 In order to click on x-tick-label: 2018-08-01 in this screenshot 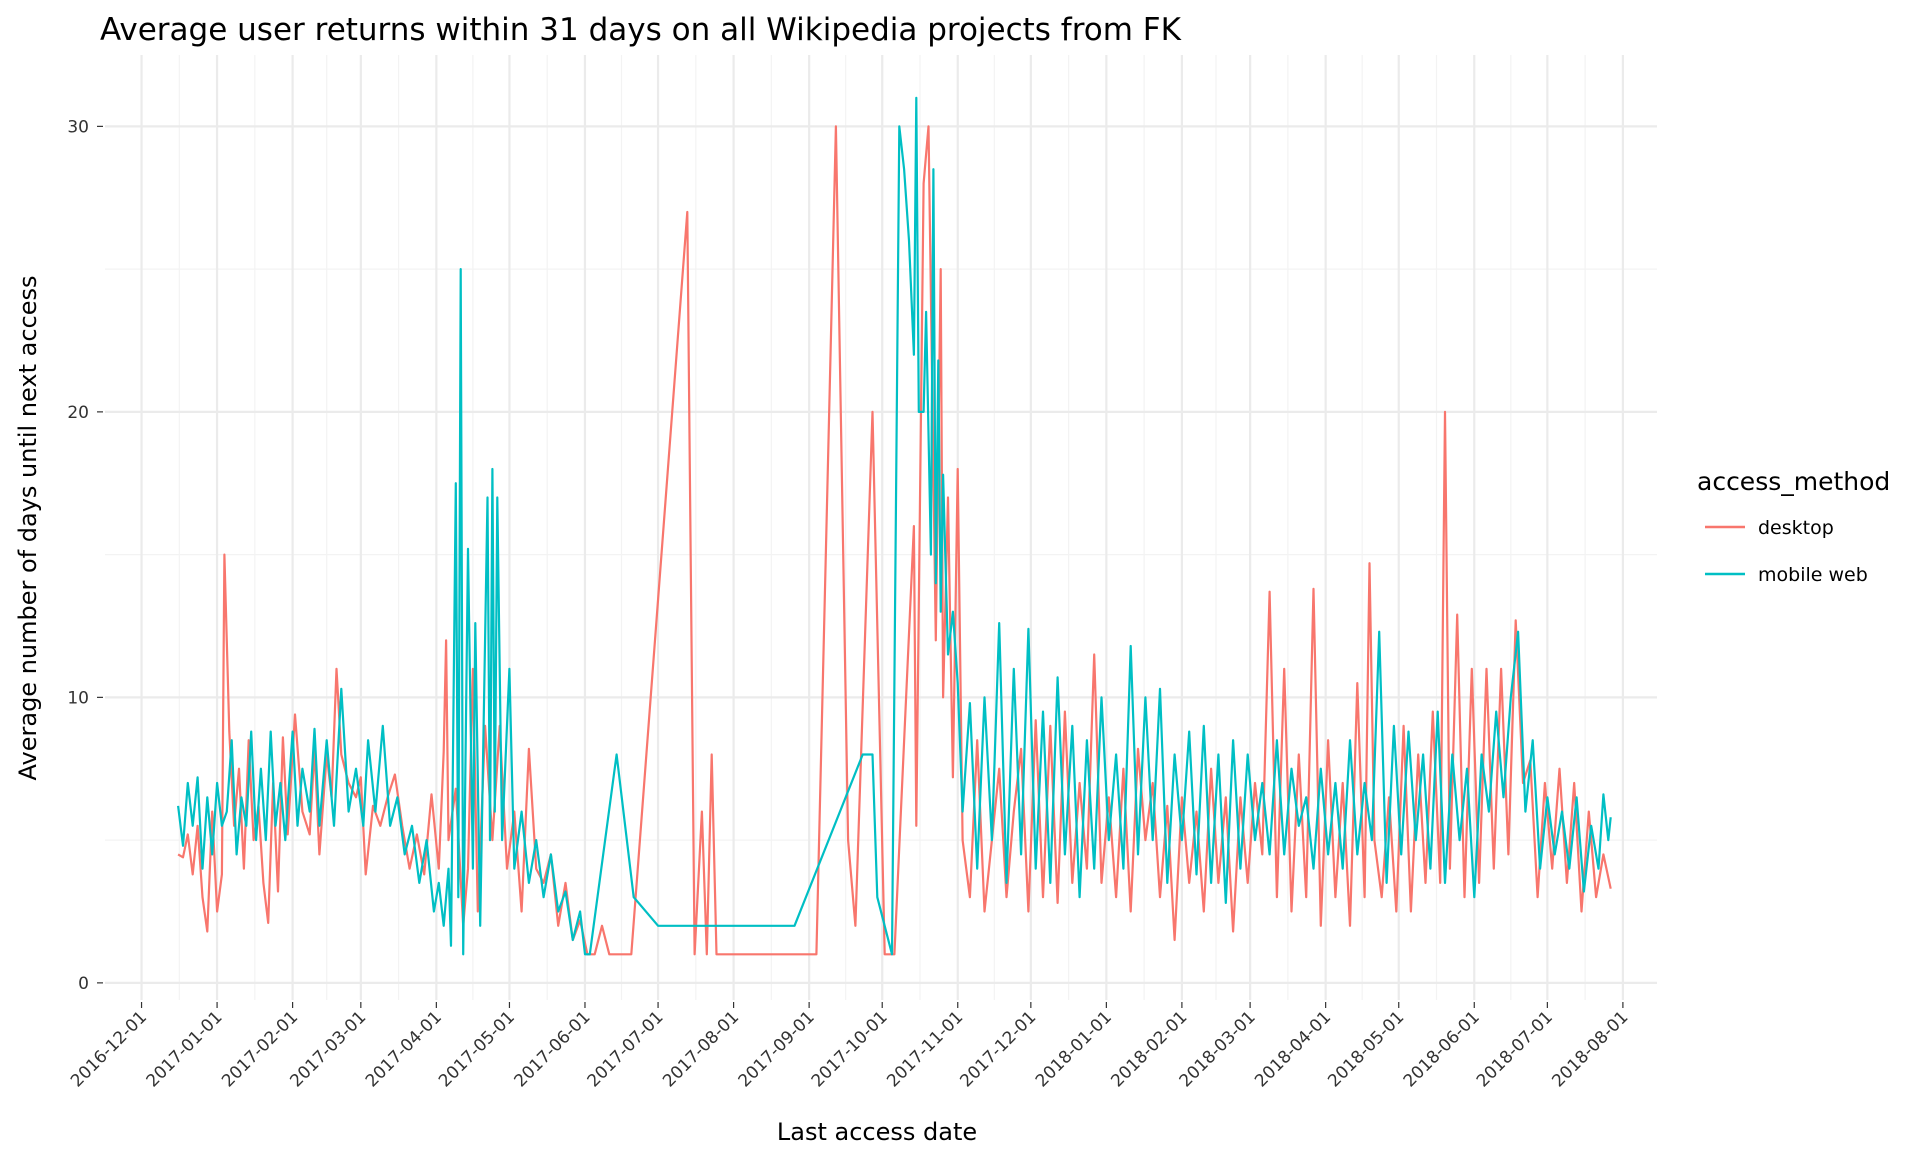, I will do `click(1590, 1049)`.